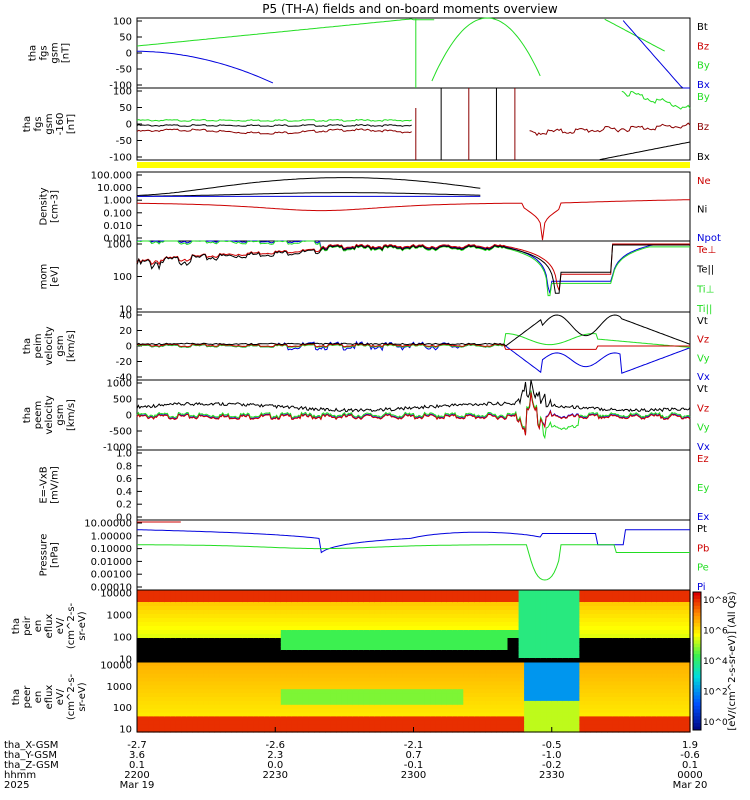 The width and height of the screenshot is (750, 800). I want to click on ylabel-line: tha, so click(16, 626).